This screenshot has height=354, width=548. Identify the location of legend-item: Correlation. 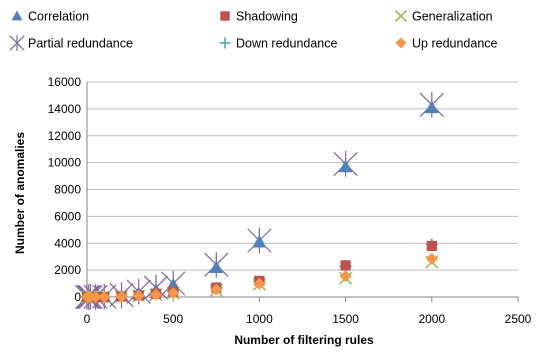
(50, 17).